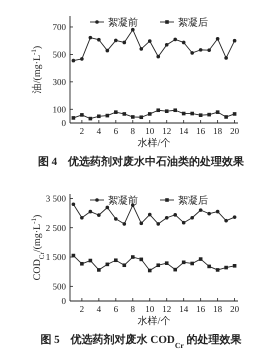  What do you see at coordinates (201, 309) in the screenshot?
I see `x-tick-label: 16` at bounding box center [201, 309].